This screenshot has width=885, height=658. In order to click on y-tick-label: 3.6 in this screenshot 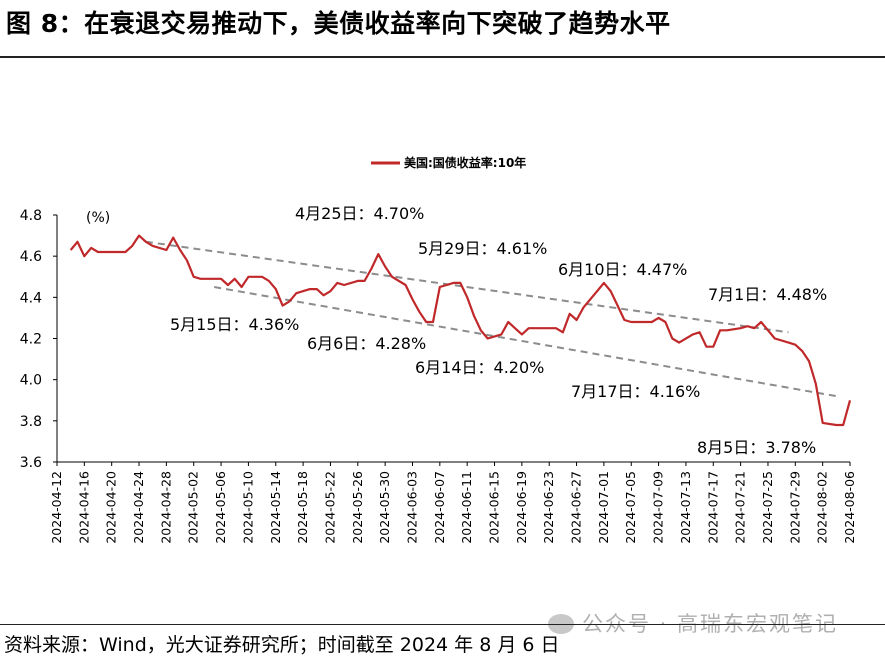, I will do `click(31, 463)`.